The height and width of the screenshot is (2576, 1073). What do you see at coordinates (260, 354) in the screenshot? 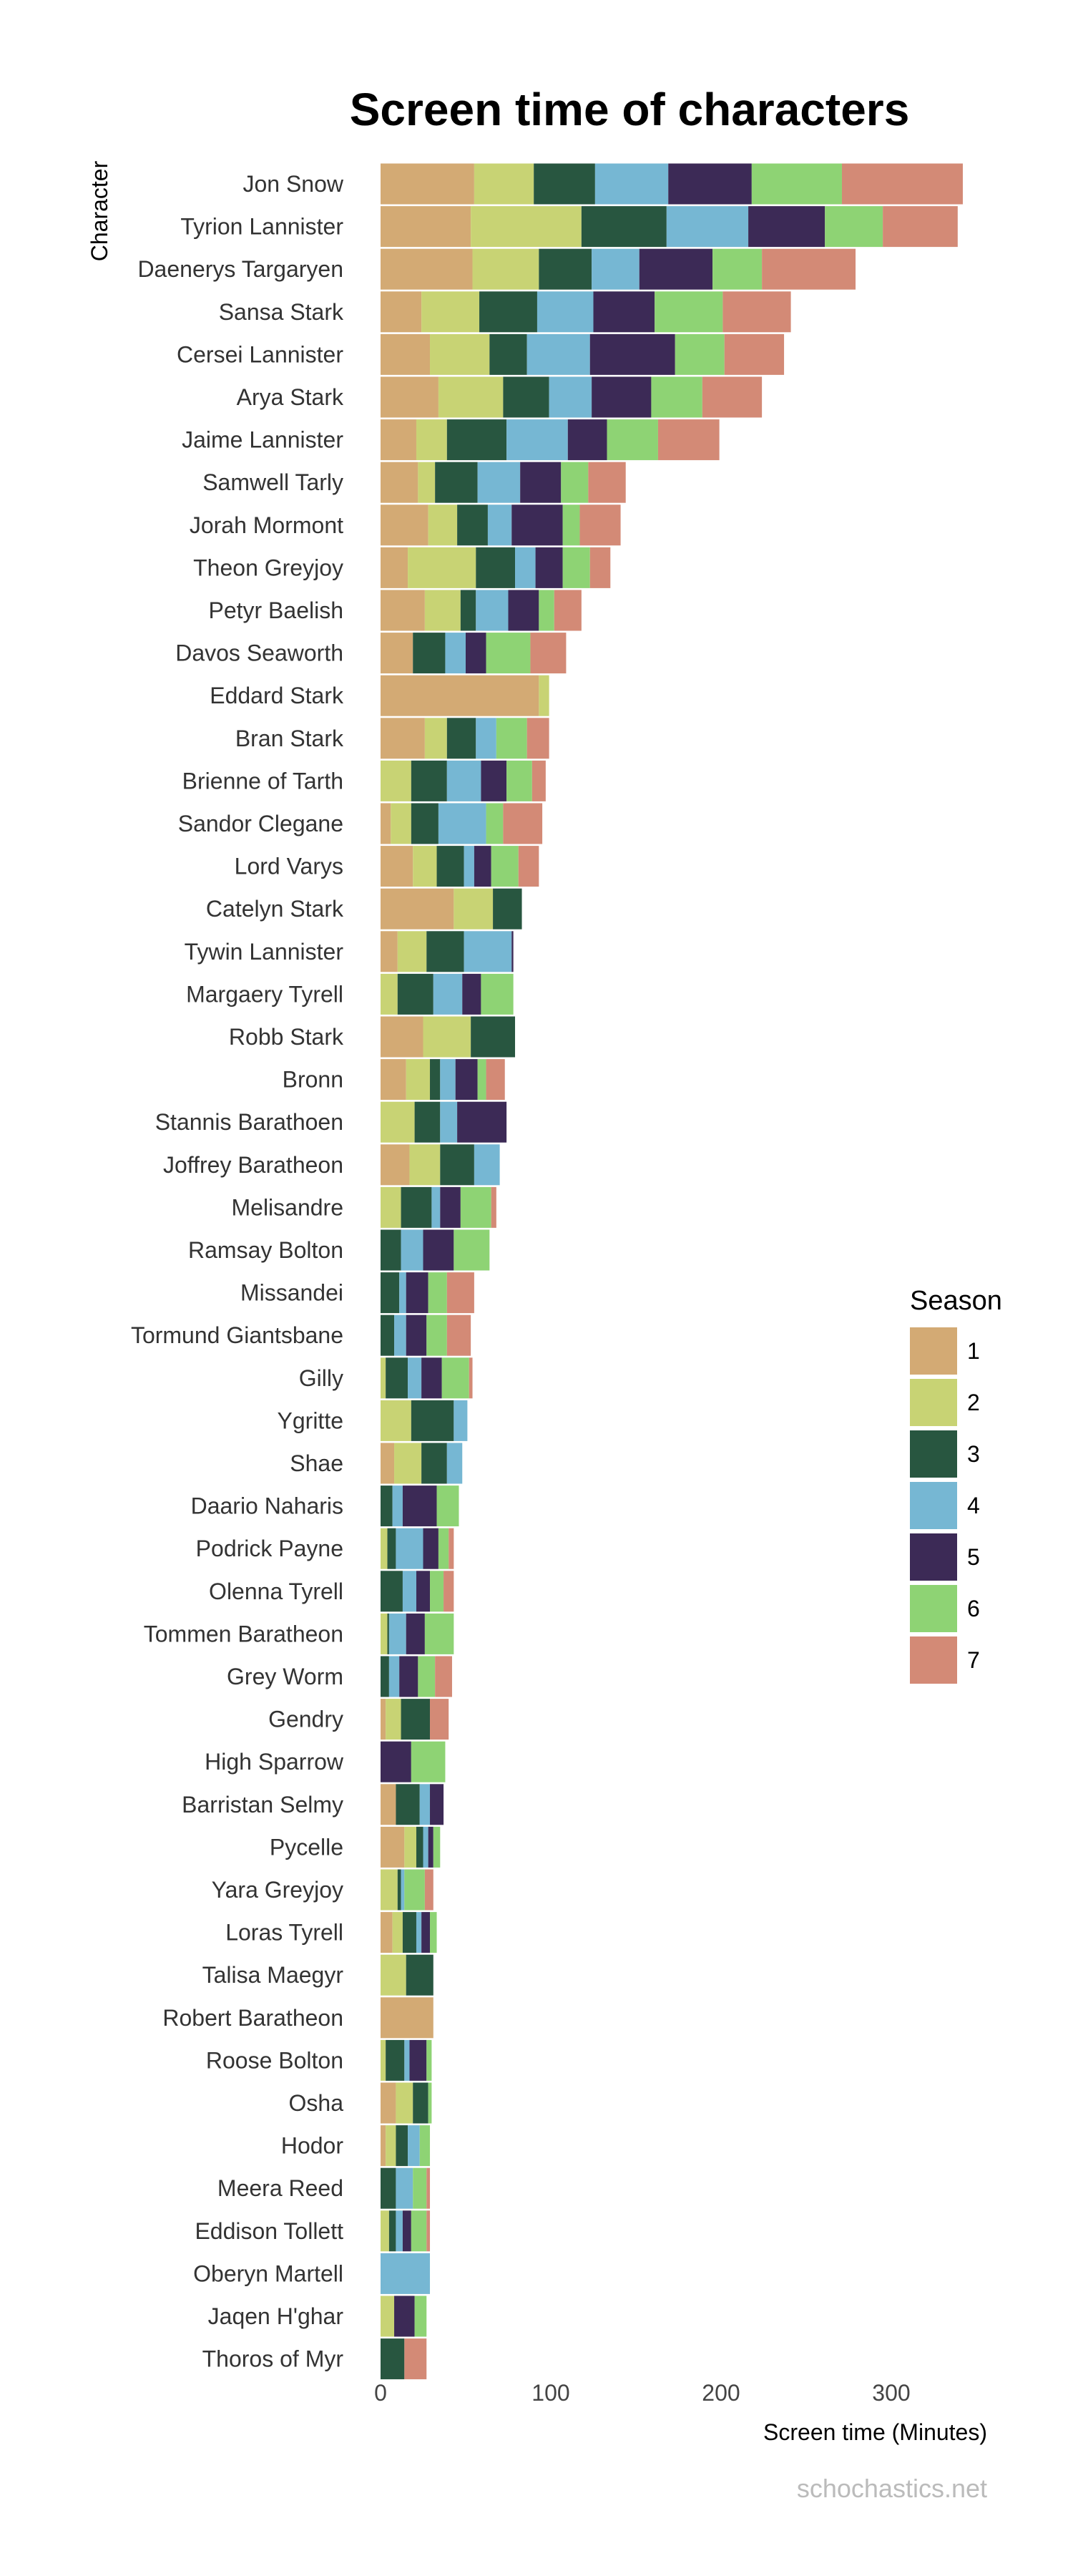
I see `character-label: Cersei Lannister` at bounding box center [260, 354].